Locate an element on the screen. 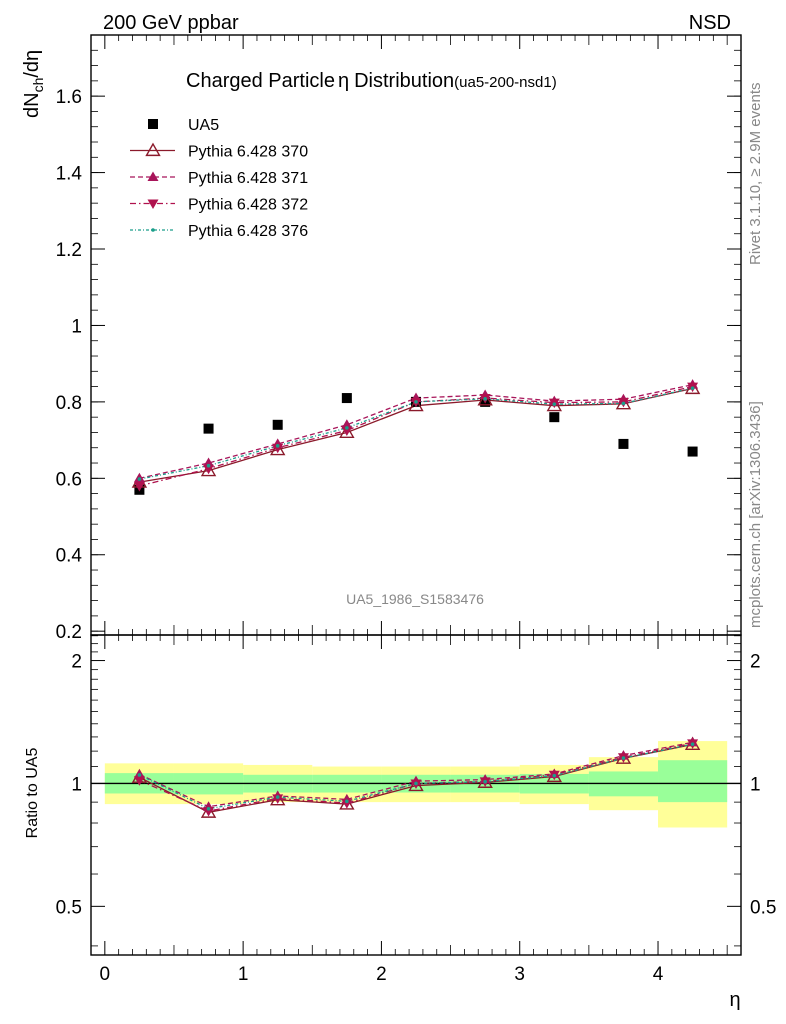  ratio-series-markers is located at coordinates (416, 777).